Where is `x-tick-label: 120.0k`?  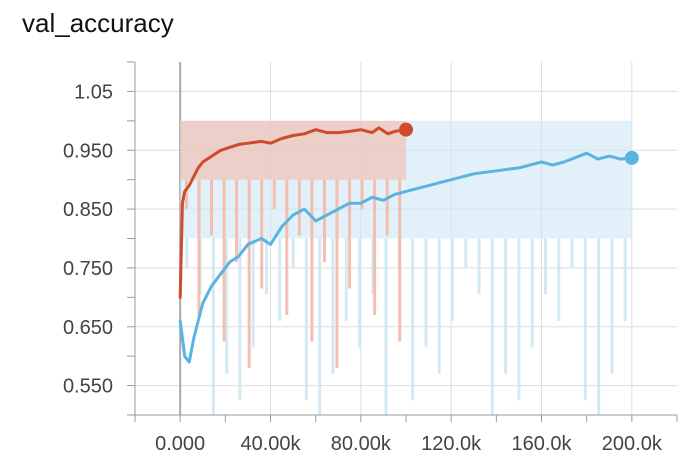 x-tick-label: 120.0k is located at coordinates (451, 444).